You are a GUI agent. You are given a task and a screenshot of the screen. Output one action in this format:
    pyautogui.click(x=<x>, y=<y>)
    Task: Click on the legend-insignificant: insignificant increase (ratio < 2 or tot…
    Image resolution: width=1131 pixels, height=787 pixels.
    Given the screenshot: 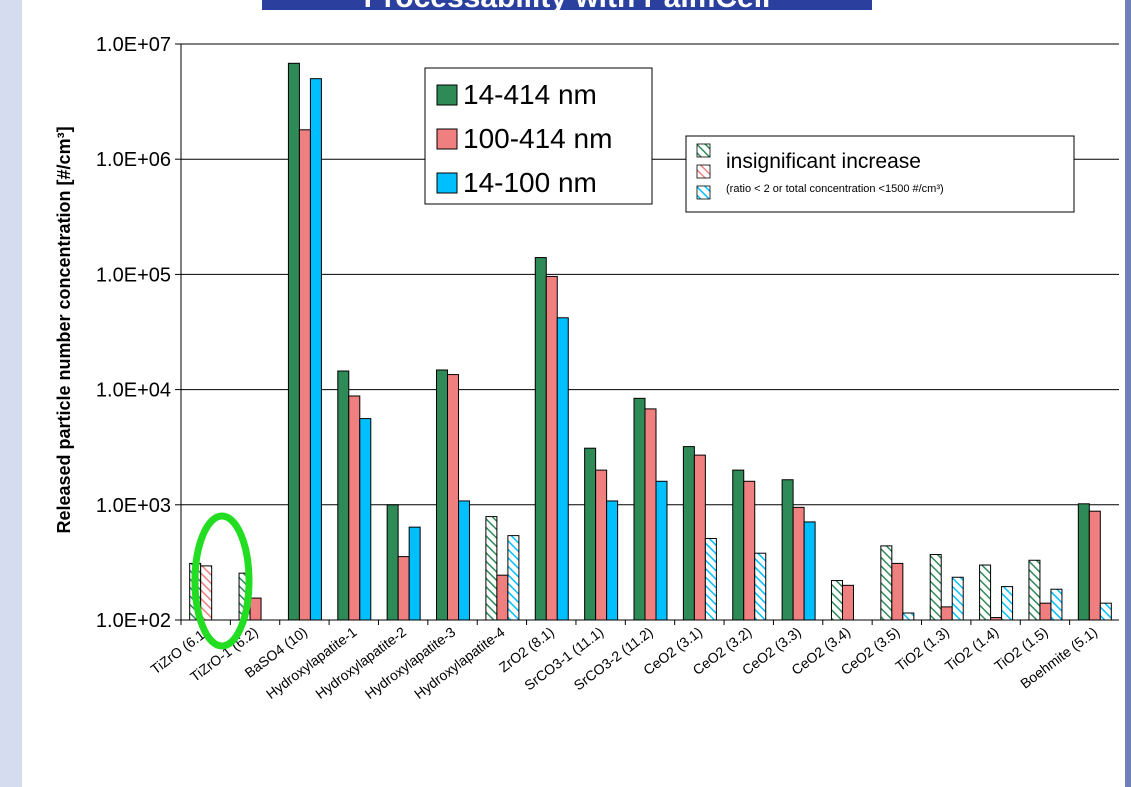 What is the action you would take?
    pyautogui.click(x=880, y=174)
    